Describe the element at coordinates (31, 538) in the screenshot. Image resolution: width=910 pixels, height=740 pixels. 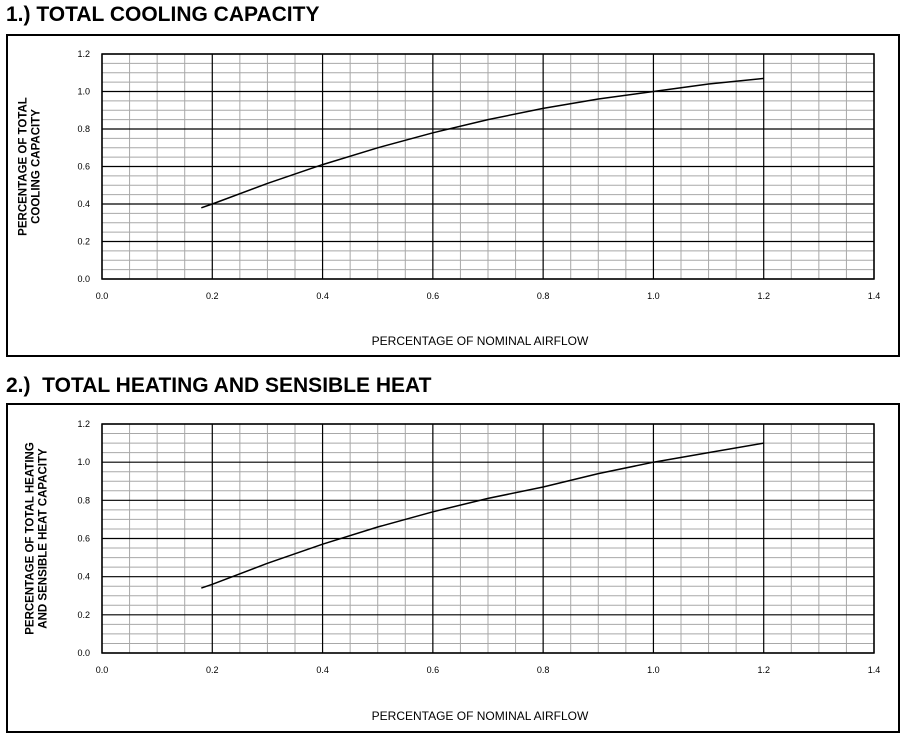
I see `chart-2-y-axis-label-line: PERCENTAGE OF TOTAL HEATING` at that location.